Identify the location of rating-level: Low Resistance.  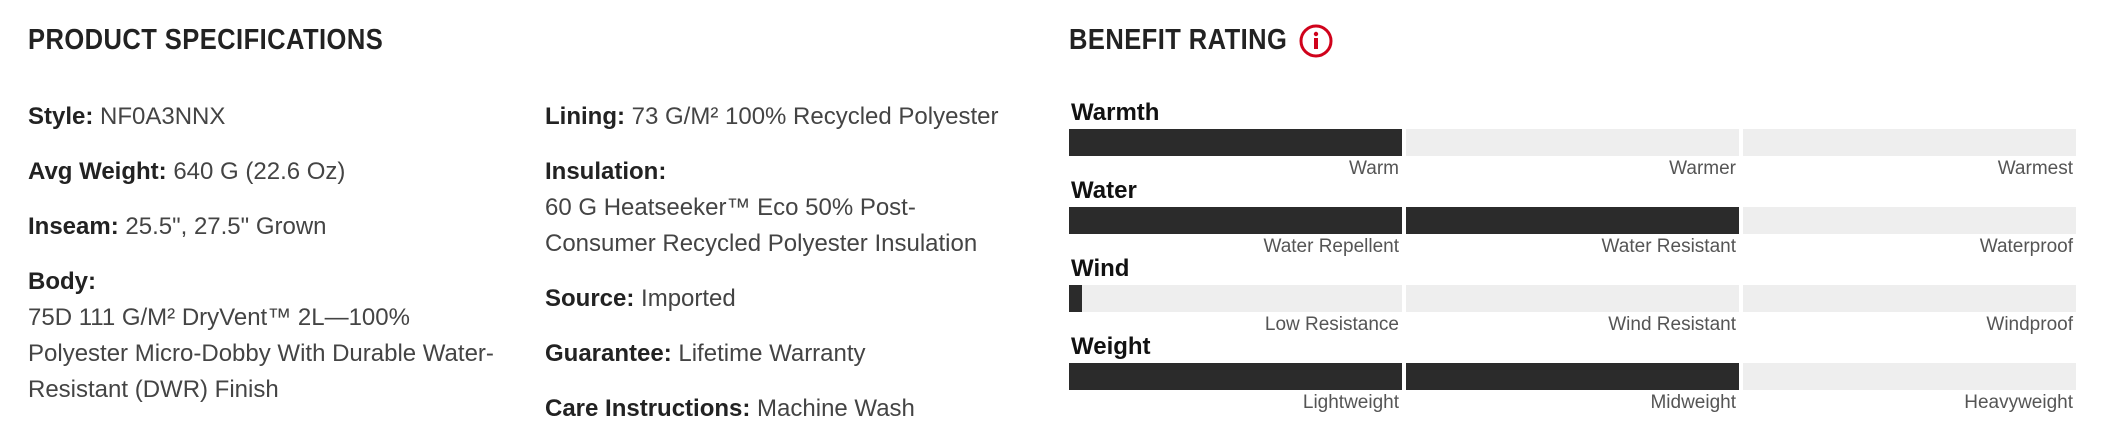
(1331, 324).